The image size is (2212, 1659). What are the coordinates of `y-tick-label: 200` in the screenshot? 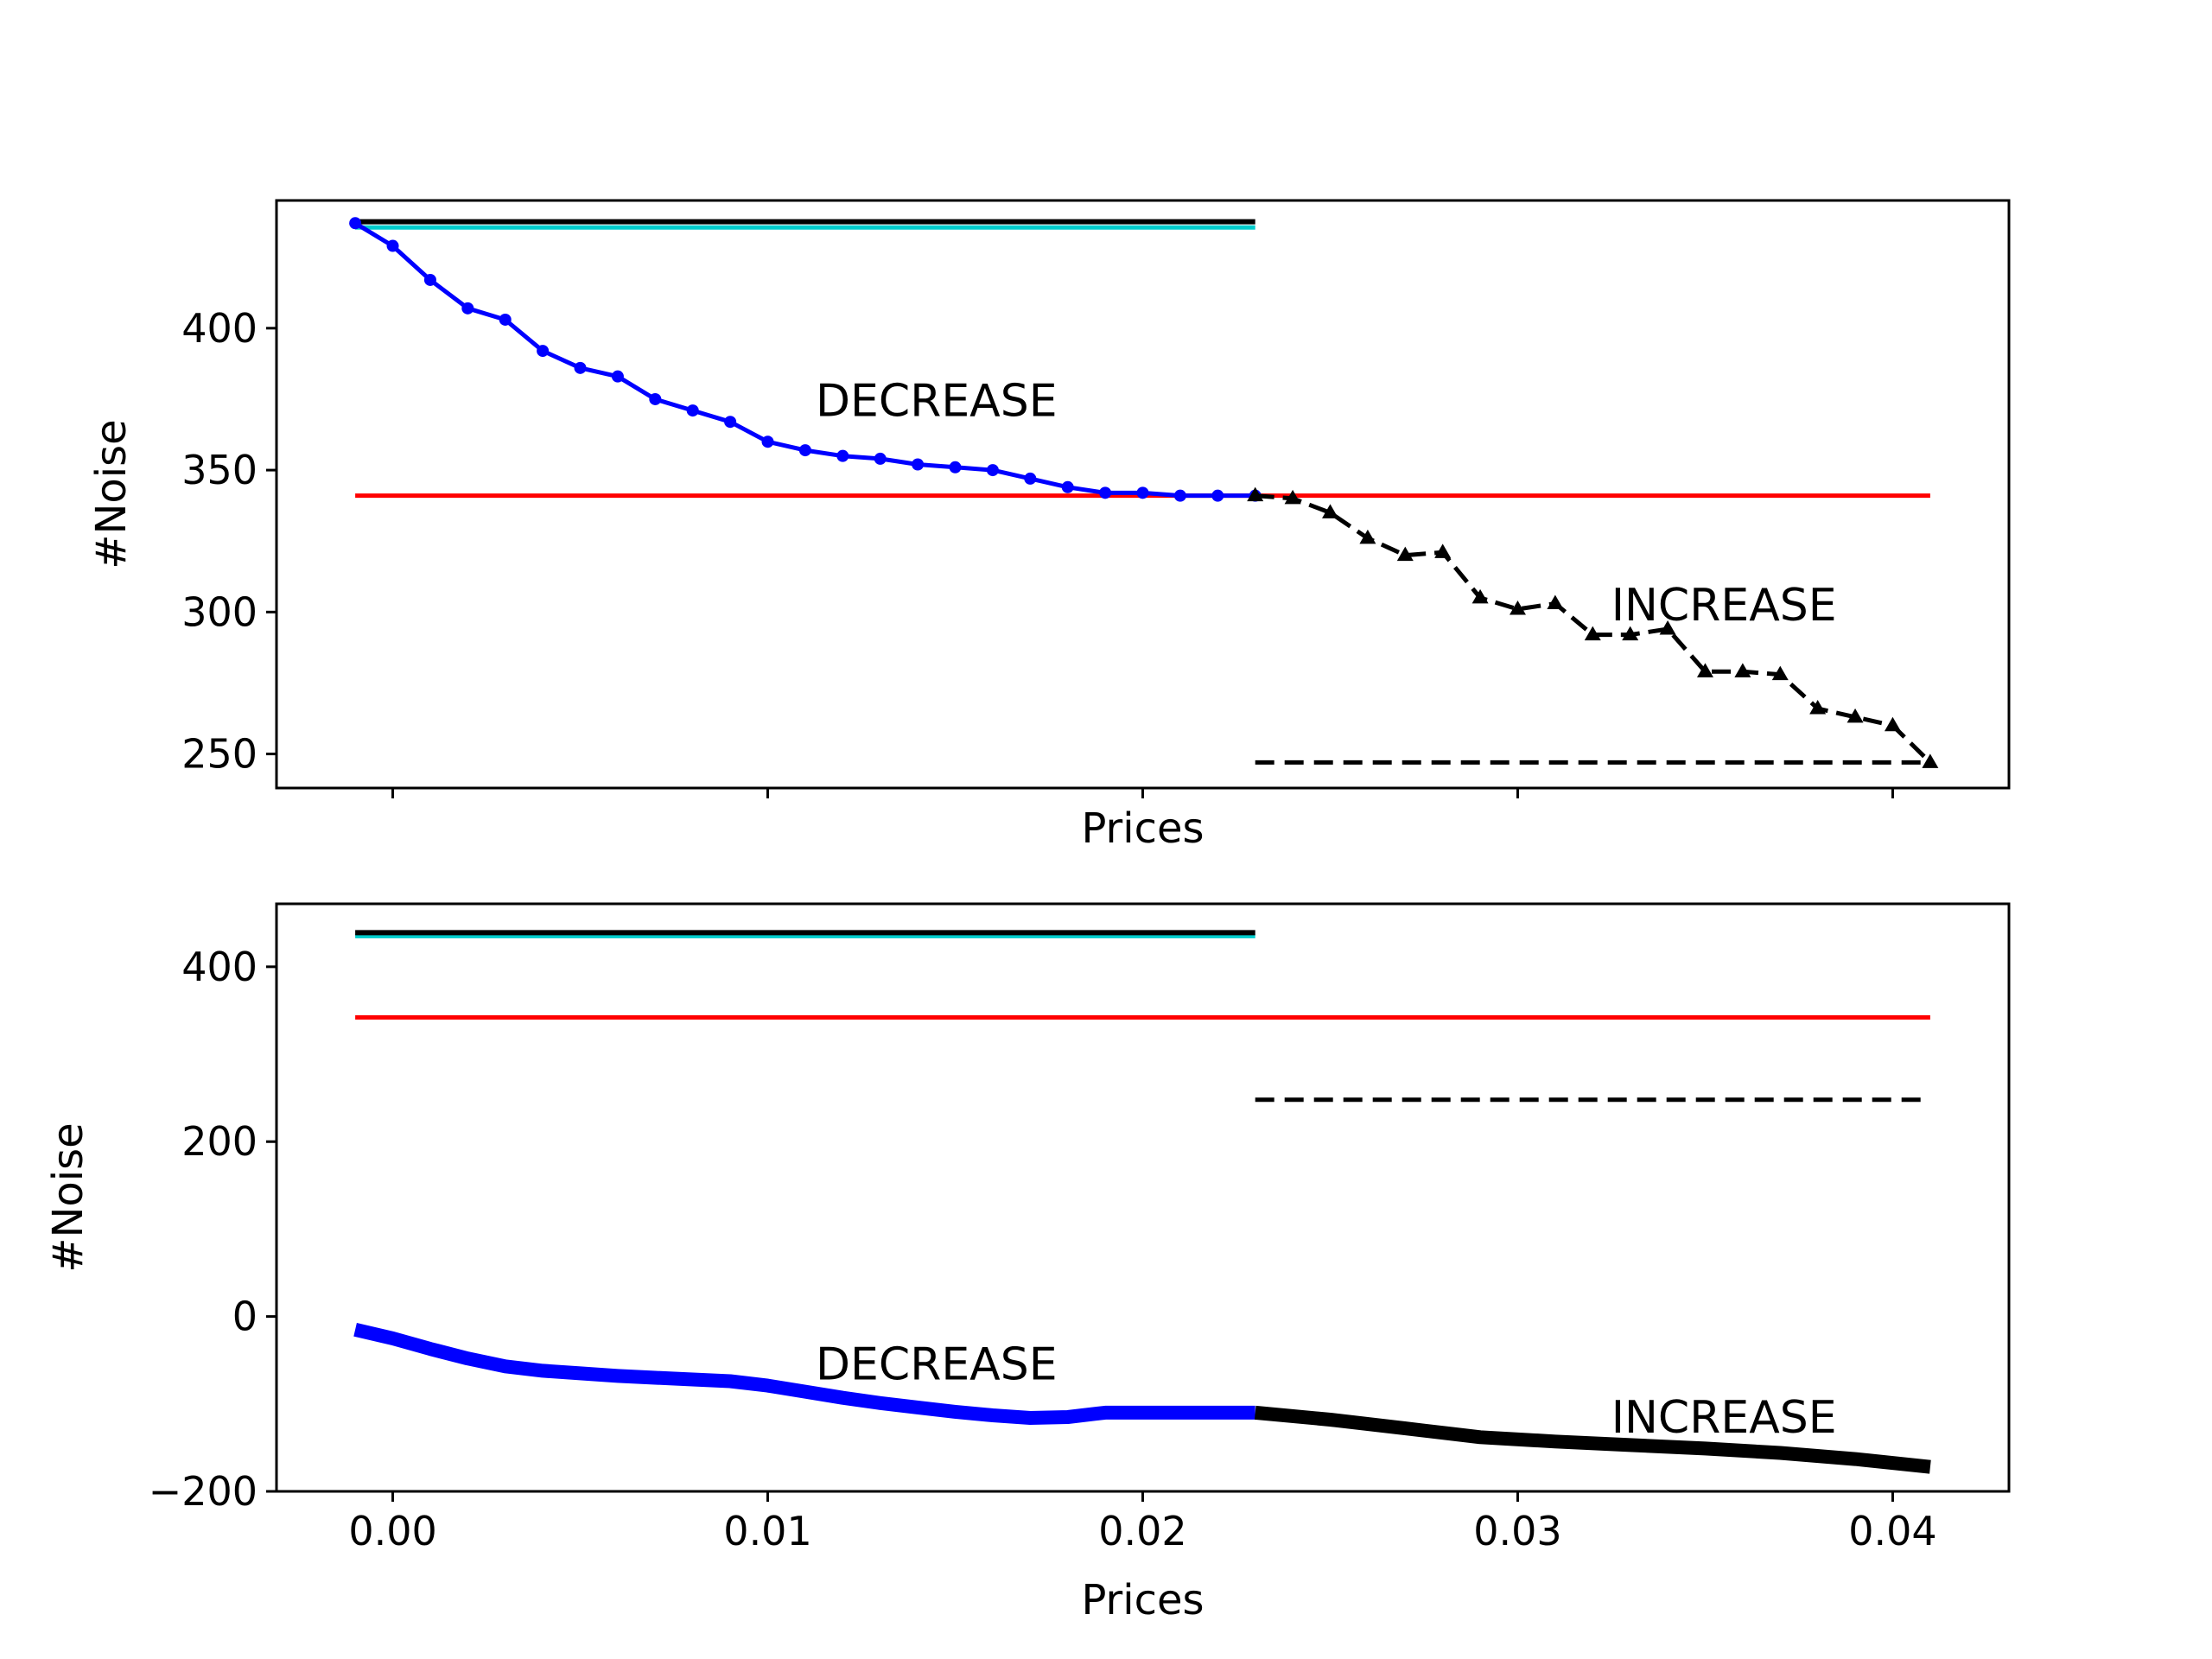 It's located at (219, 1141).